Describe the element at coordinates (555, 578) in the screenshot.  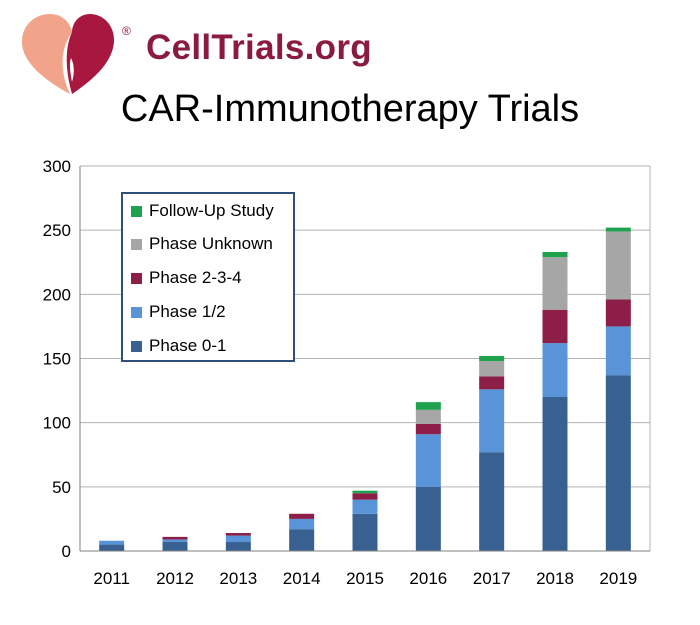
I see `x-tick-label: 2018` at that location.